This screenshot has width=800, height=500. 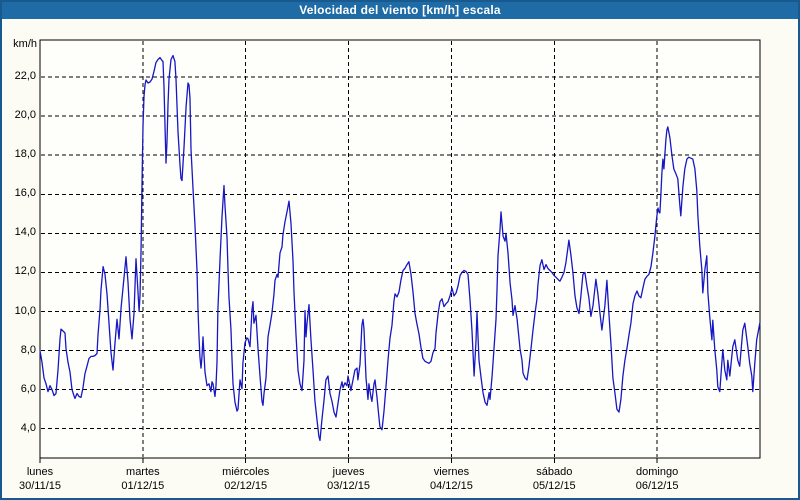 I want to click on y-axis-tick-label: 4,0, so click(x=28, y=427).